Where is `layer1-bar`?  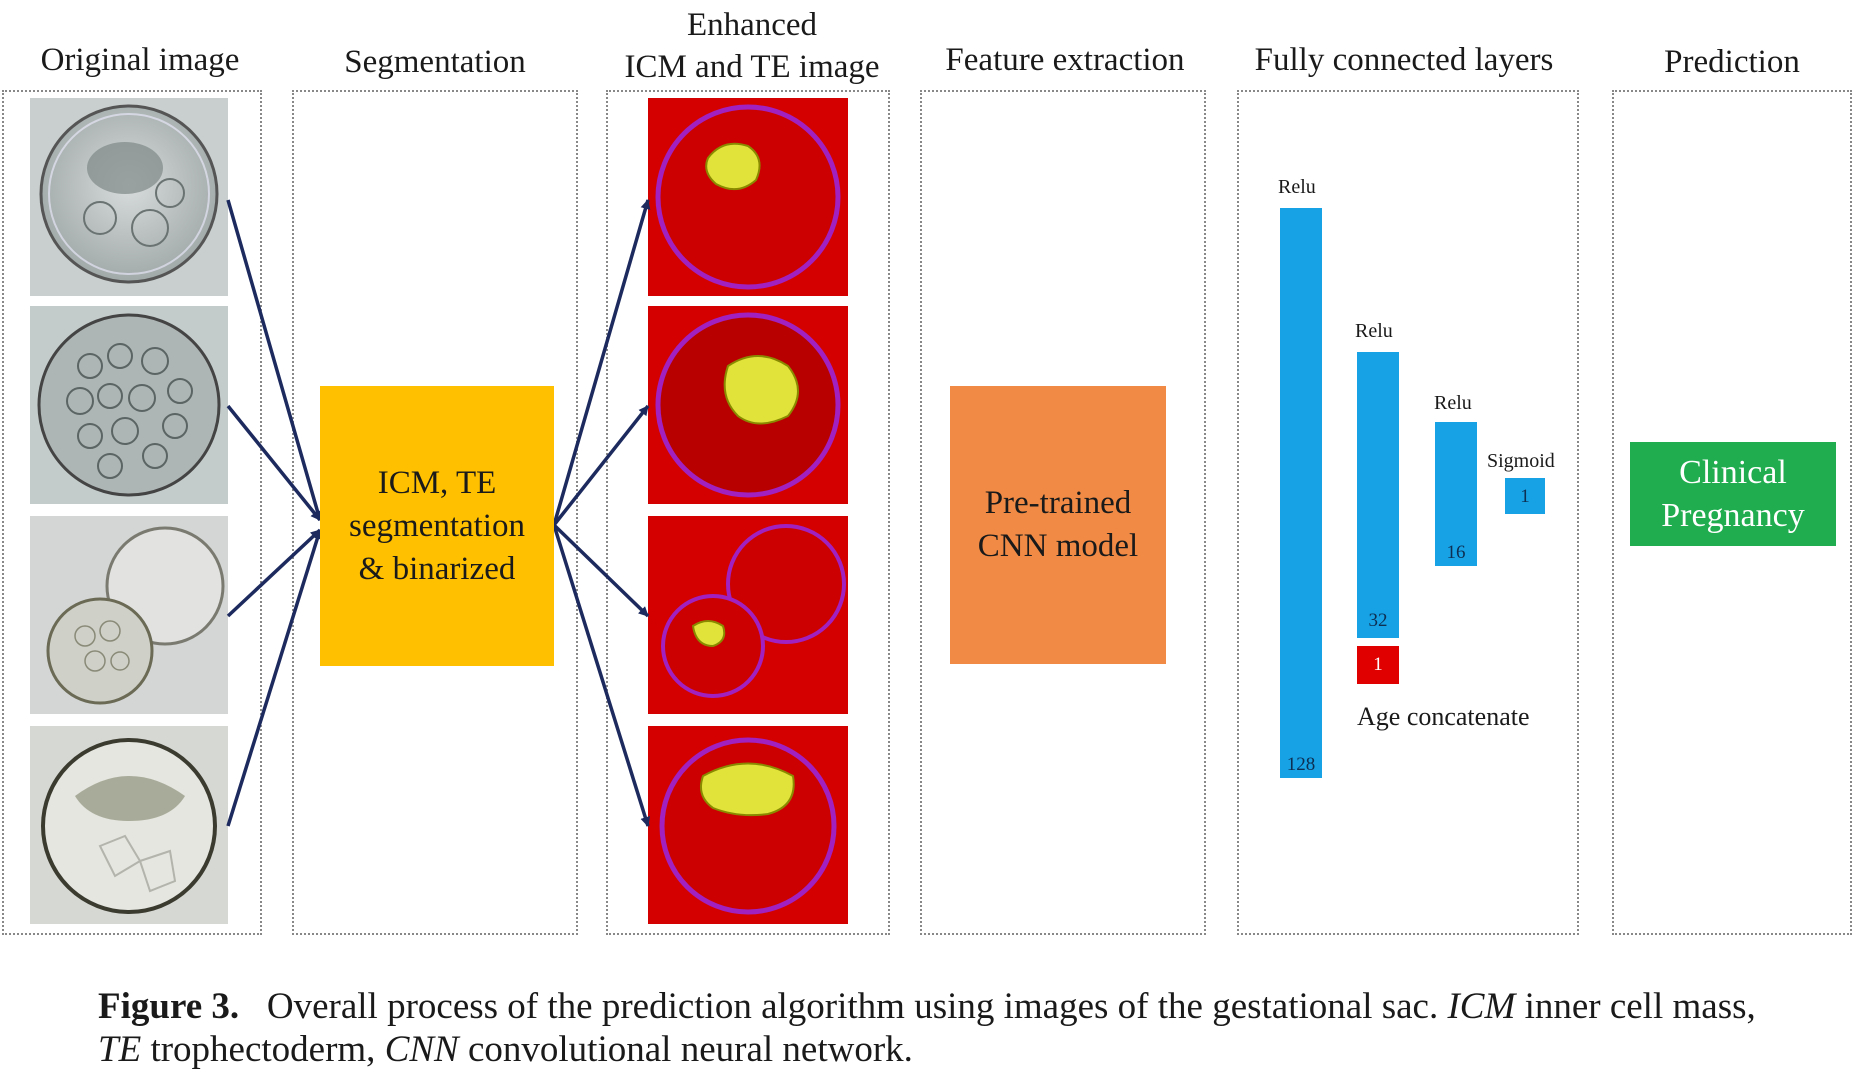 layer1-bar is located at coordinates (1301, 493).